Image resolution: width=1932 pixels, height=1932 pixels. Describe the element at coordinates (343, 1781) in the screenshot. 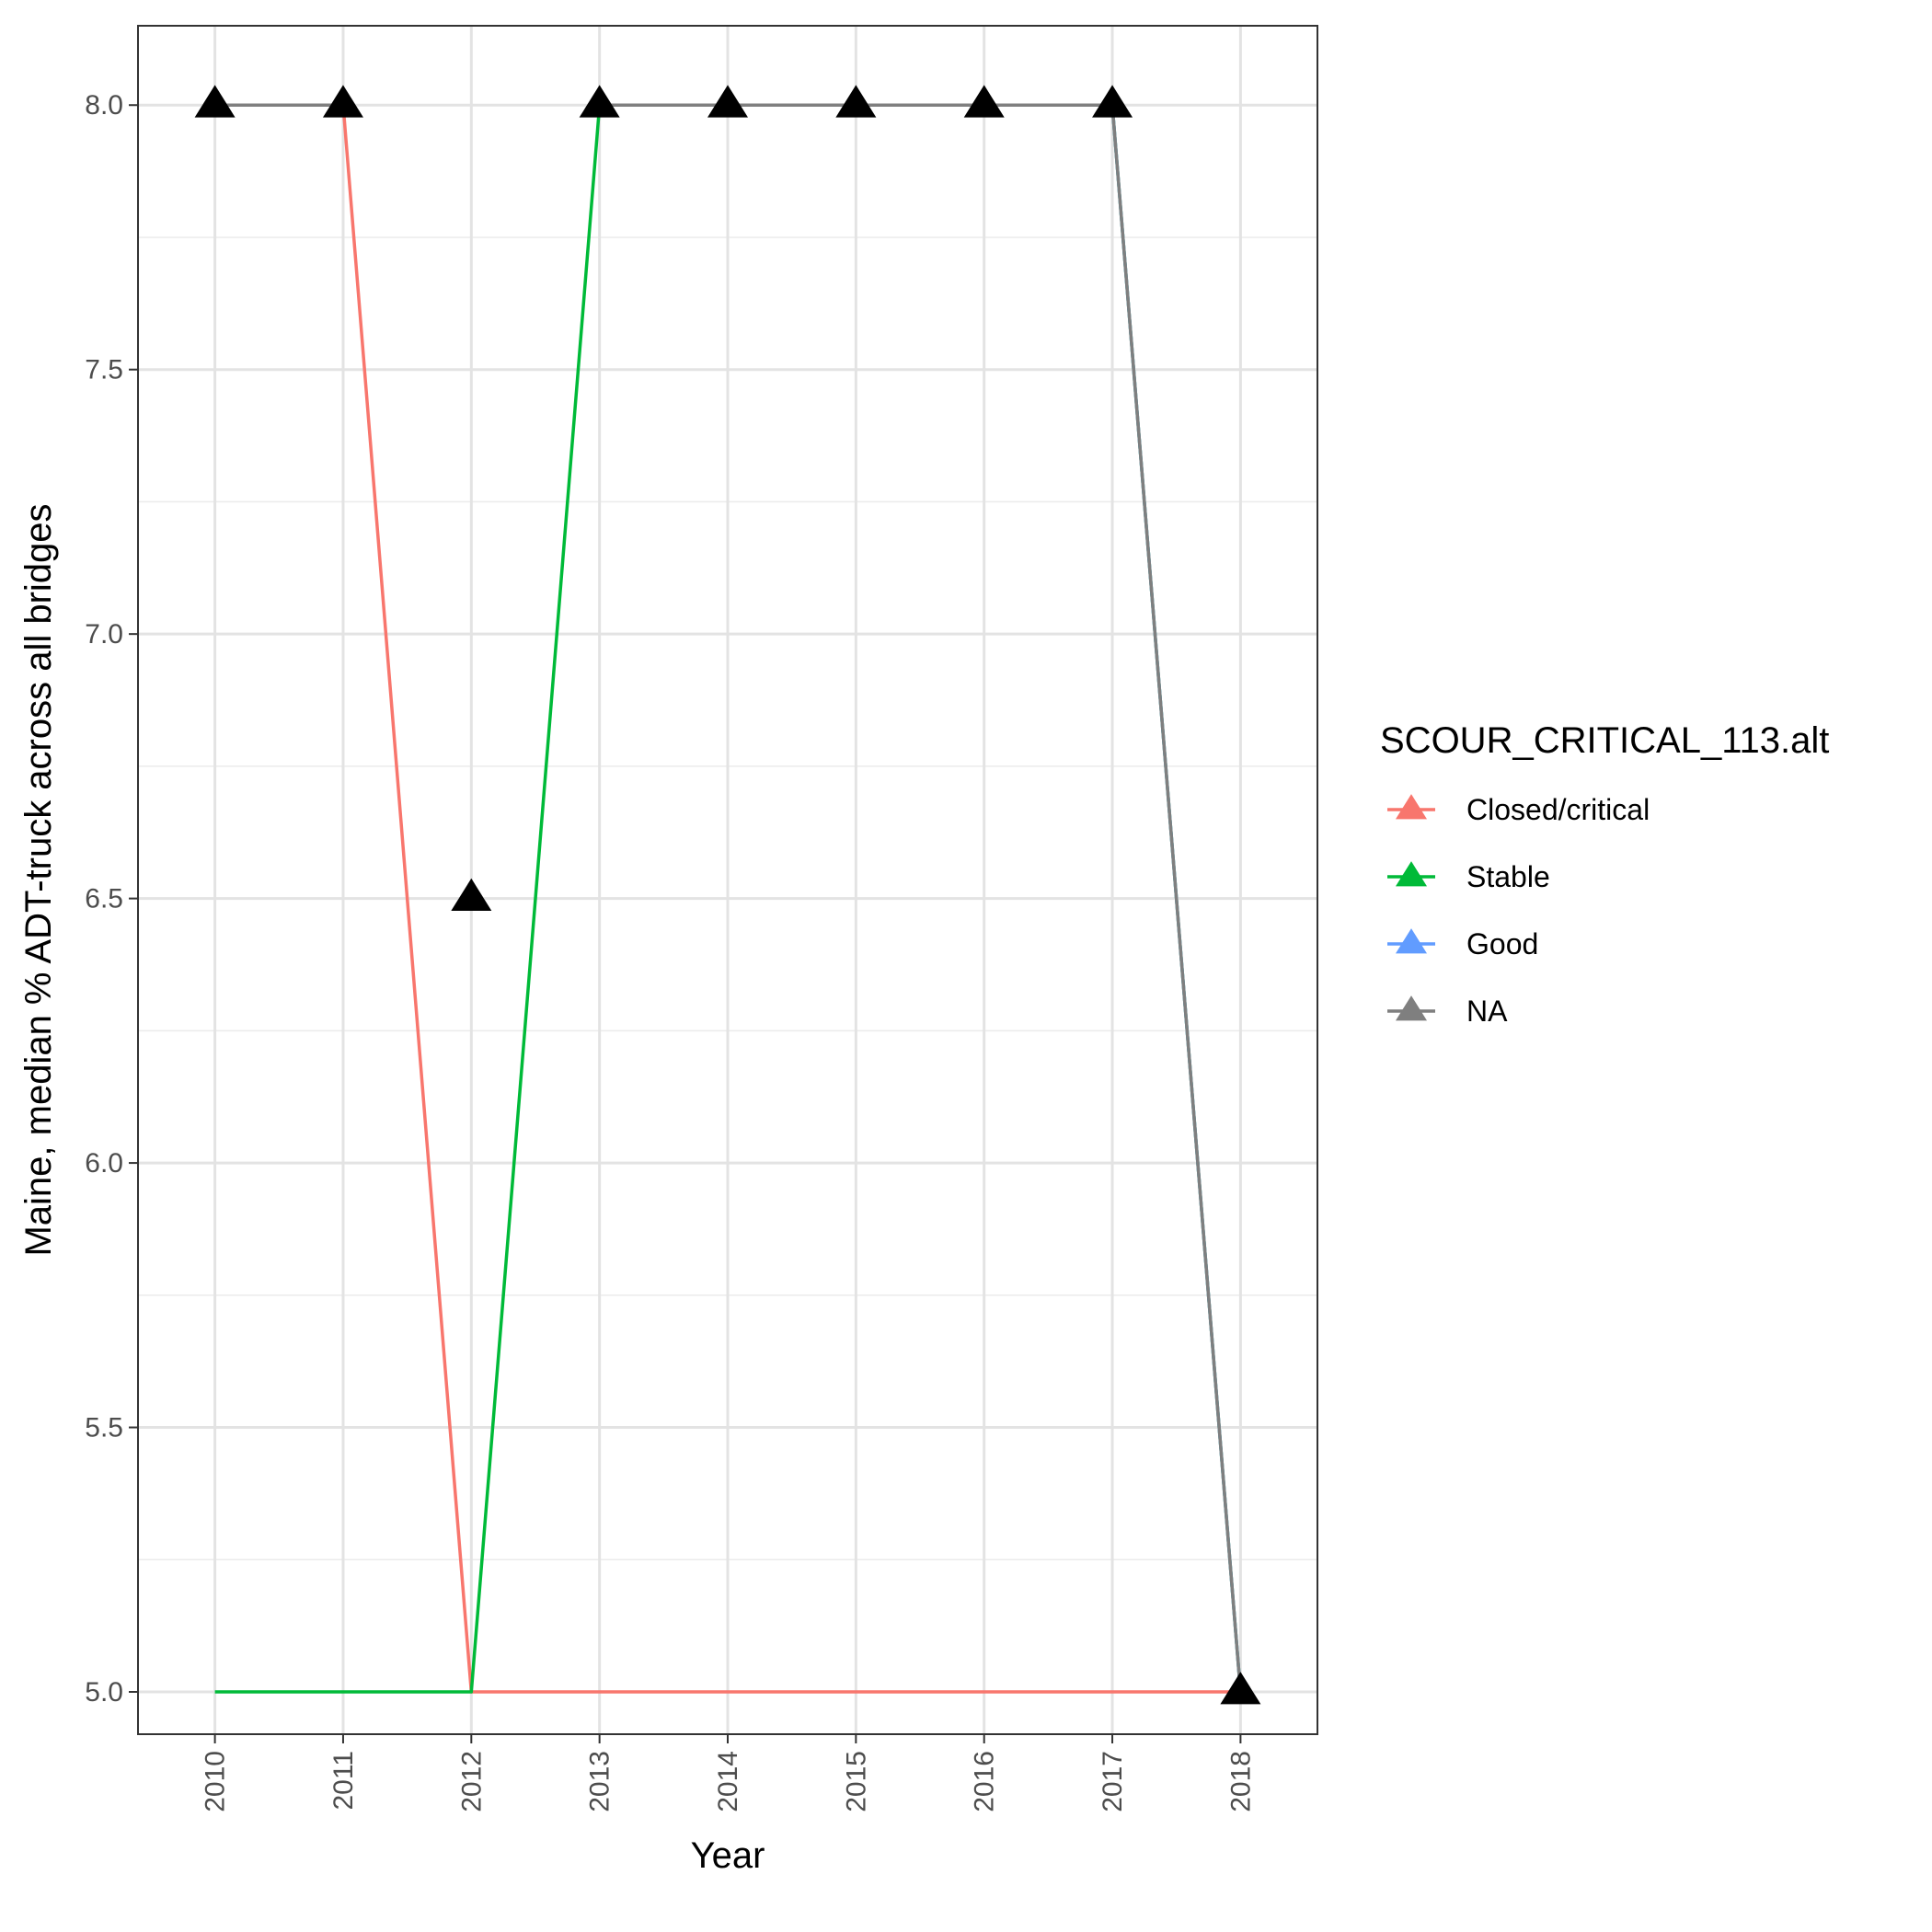

I see `x-tick-label: 2011` at that location.